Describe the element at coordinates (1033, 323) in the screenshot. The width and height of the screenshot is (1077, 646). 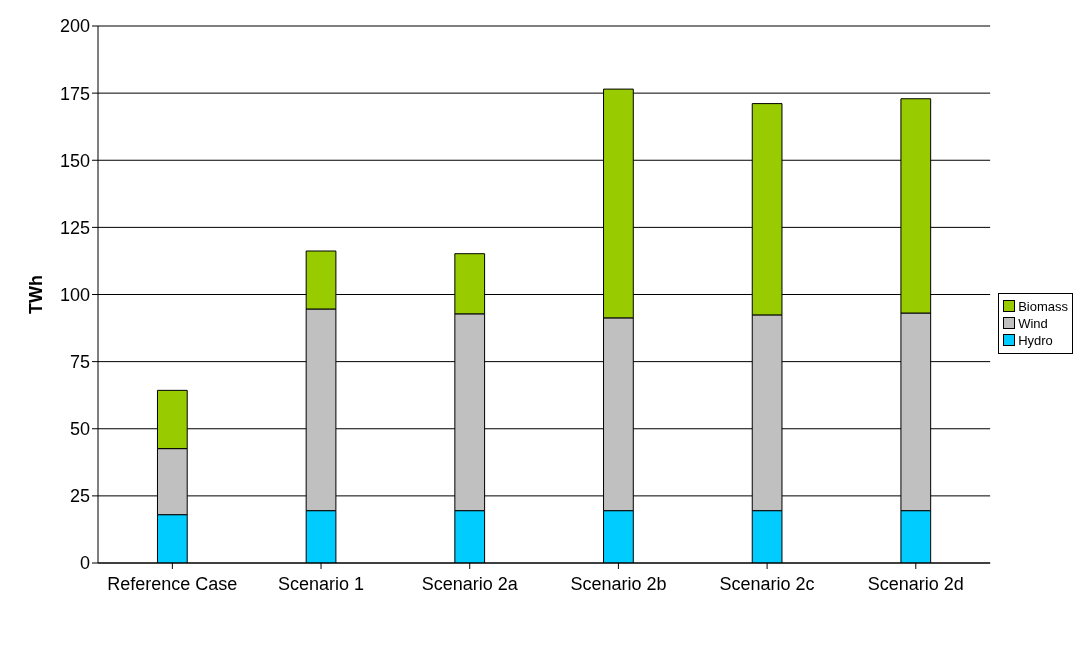
I see `legend-label: Wind` at that location.